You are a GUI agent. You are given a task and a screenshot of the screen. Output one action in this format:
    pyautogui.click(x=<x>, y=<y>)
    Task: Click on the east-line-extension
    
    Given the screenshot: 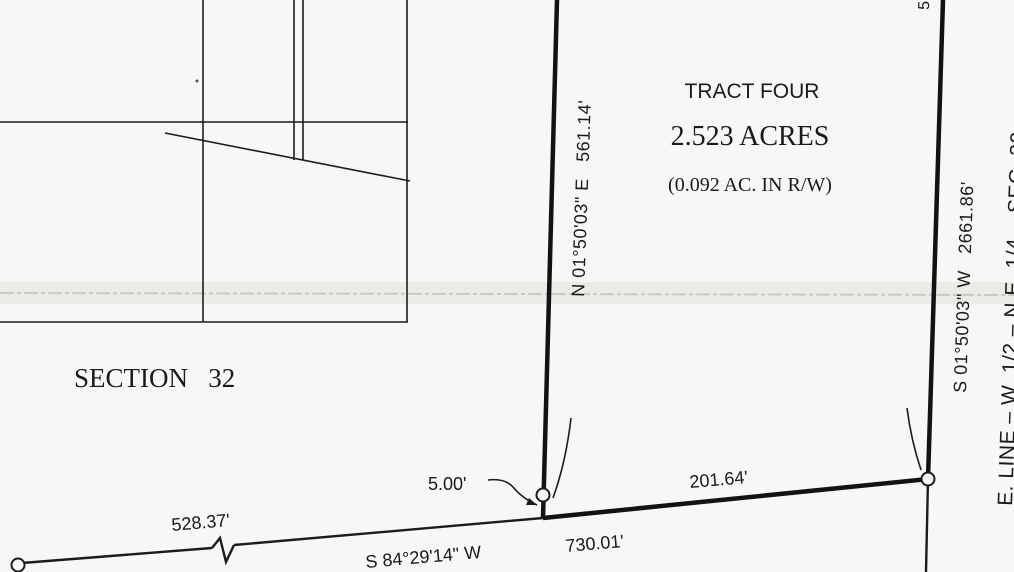 What is the action you would take?
    pyautogui.click(x=927, y=525)
    